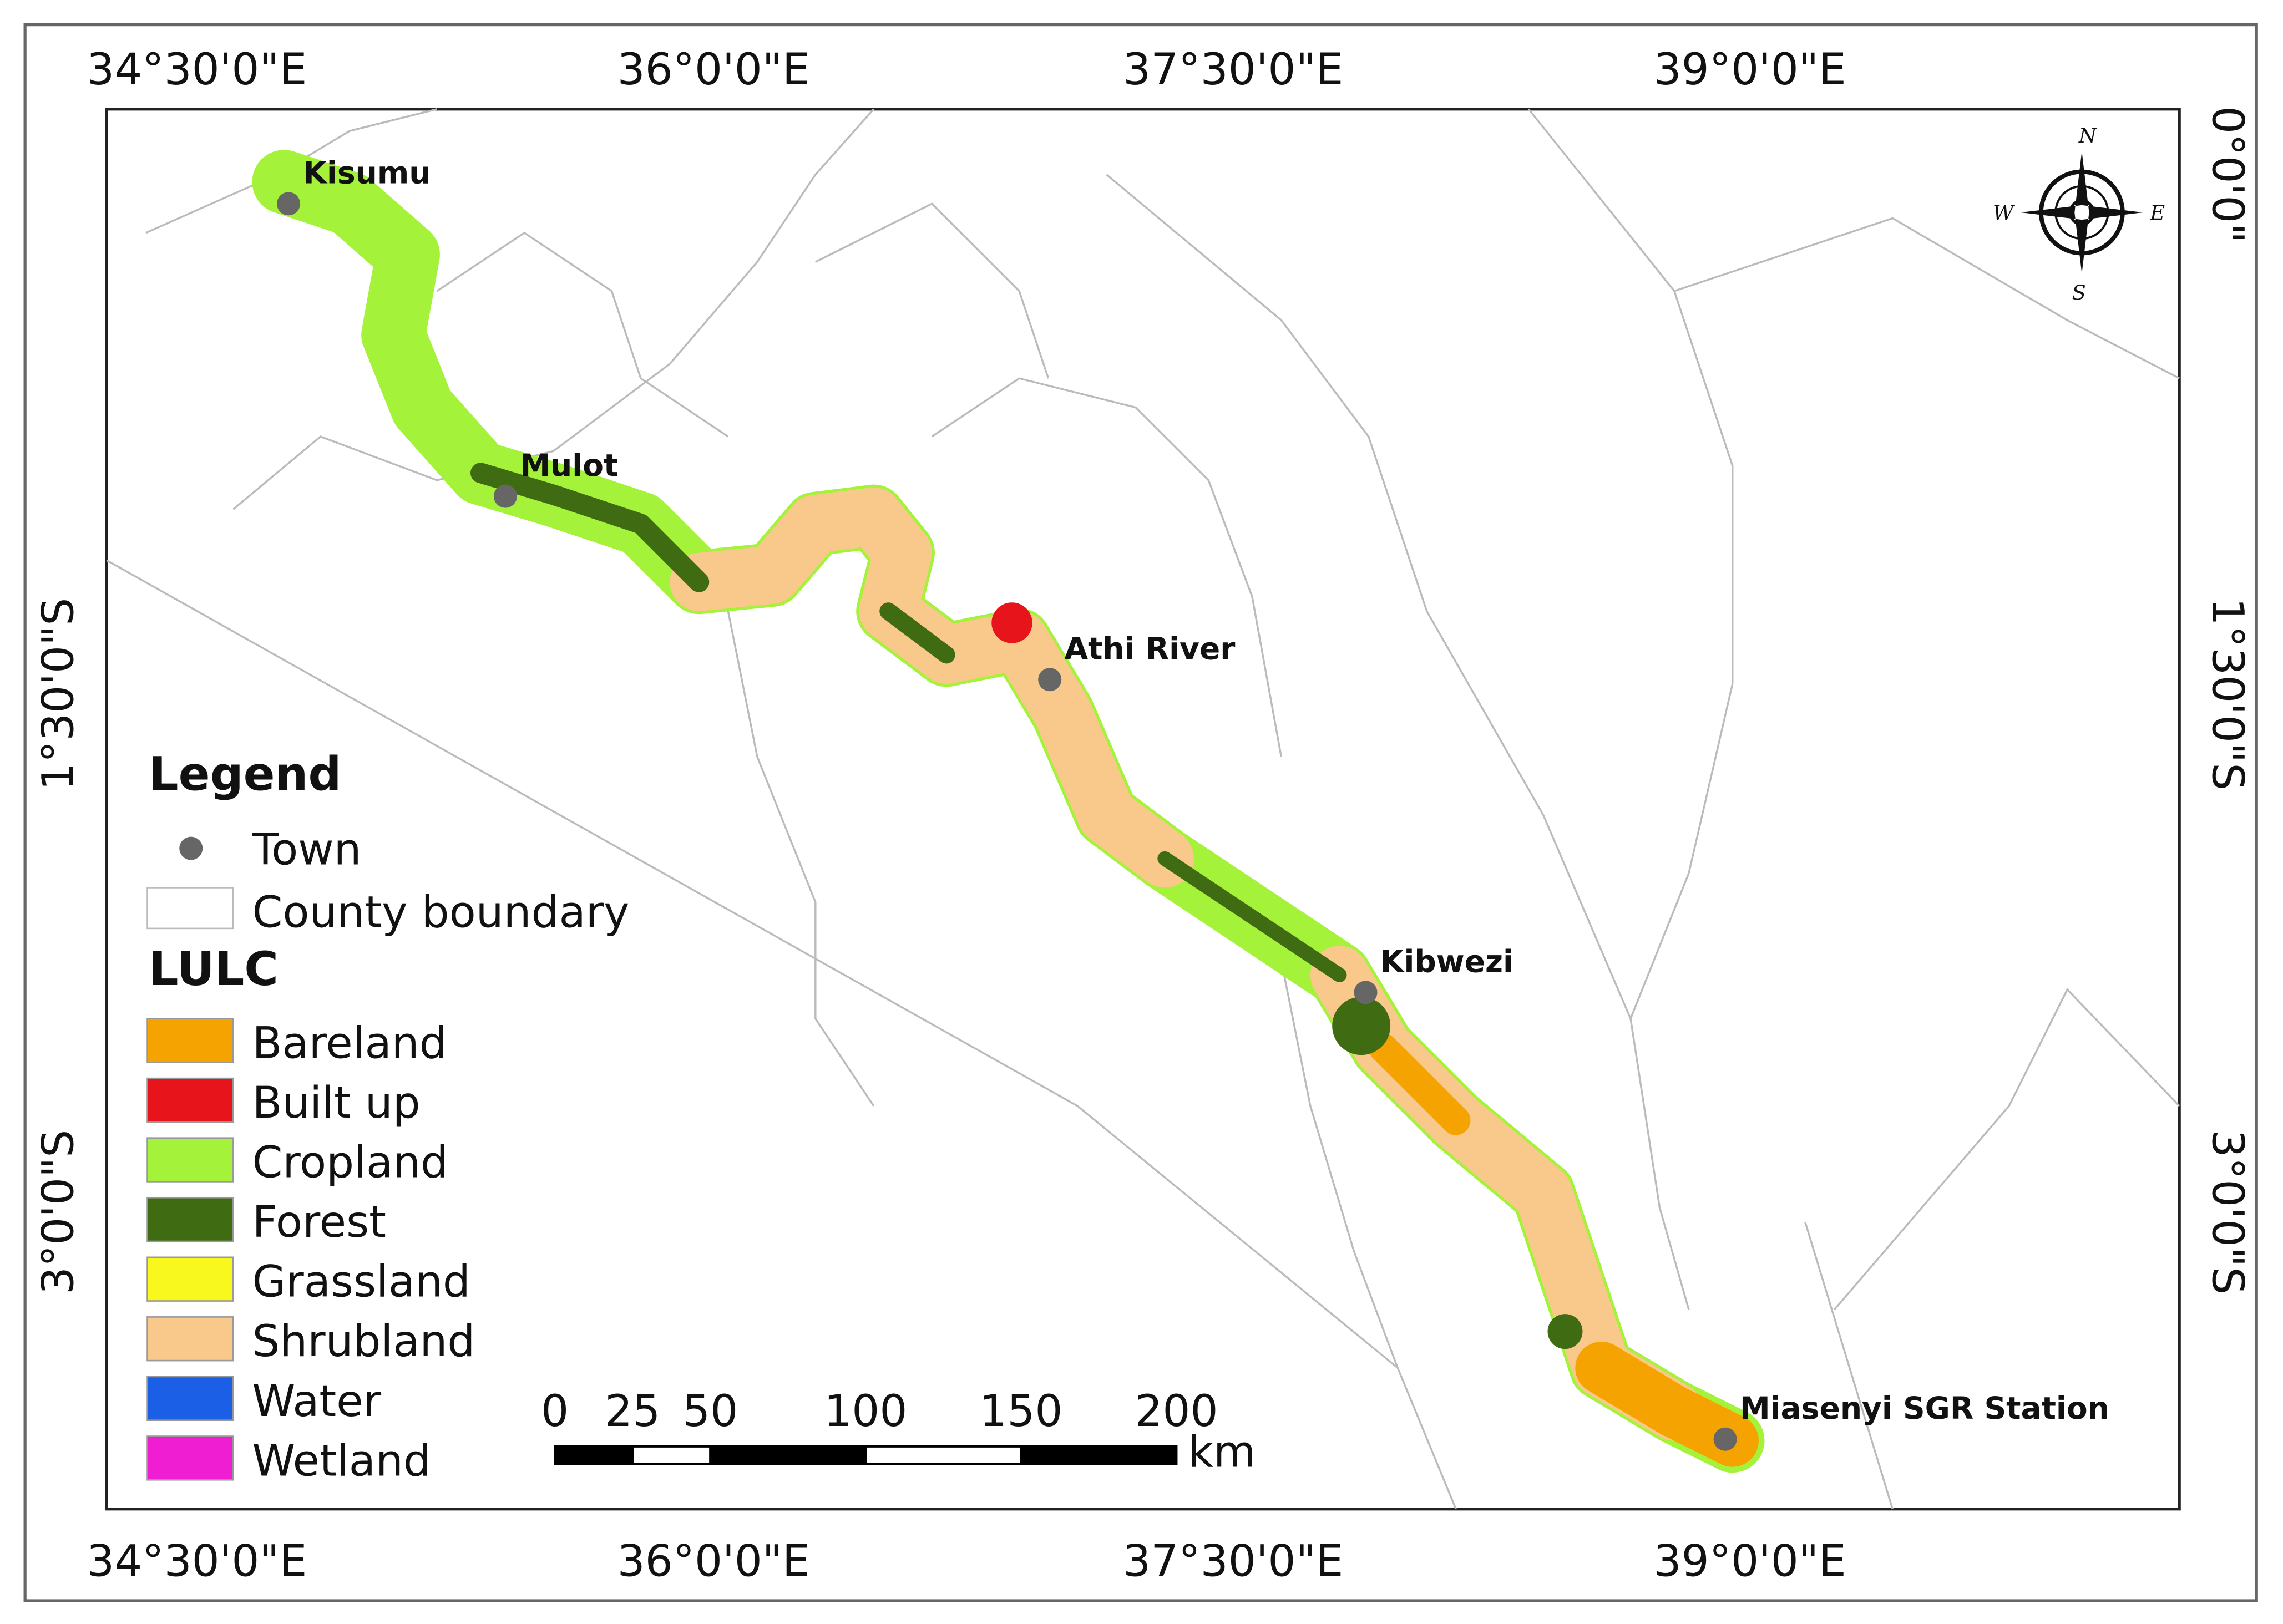 Image resolution: width=2283 pixels, height=1624 pixels. Describe the element at coordinates (367, 173) in the screenshot. I see `town-label: Kisumu` at that location.